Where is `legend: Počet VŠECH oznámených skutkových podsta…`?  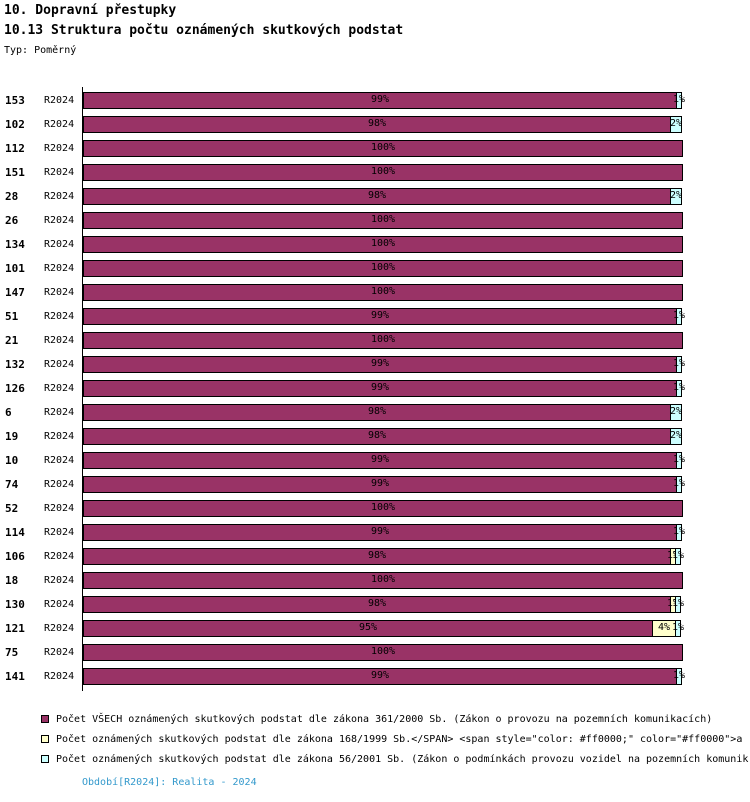 legend: Počet VŠECH oznámených skutkových podsta… is located at coordinates (394, 739).